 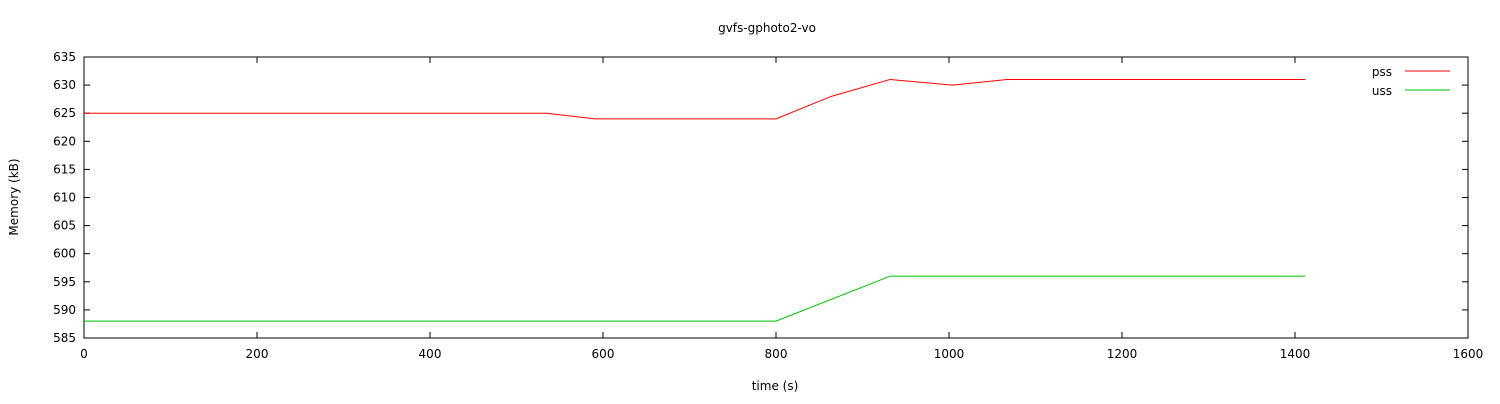 What do you see at coordinates (1382, 72) in the screenshot?
I see `legend-label-pss: pss` at bounding box center [1382, 72].